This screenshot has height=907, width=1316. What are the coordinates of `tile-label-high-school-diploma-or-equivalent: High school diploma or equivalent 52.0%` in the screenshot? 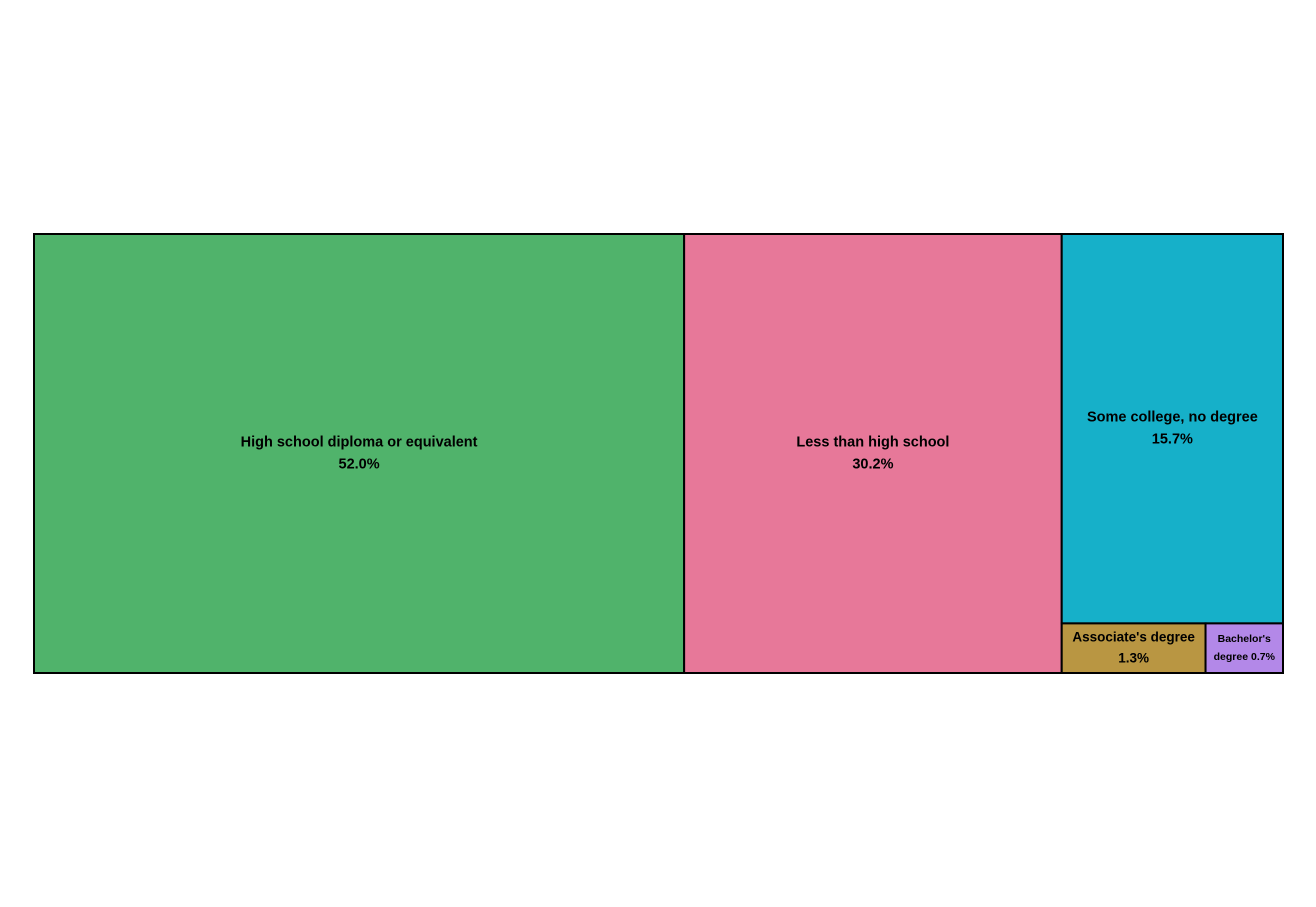 It's located at (359, 453).